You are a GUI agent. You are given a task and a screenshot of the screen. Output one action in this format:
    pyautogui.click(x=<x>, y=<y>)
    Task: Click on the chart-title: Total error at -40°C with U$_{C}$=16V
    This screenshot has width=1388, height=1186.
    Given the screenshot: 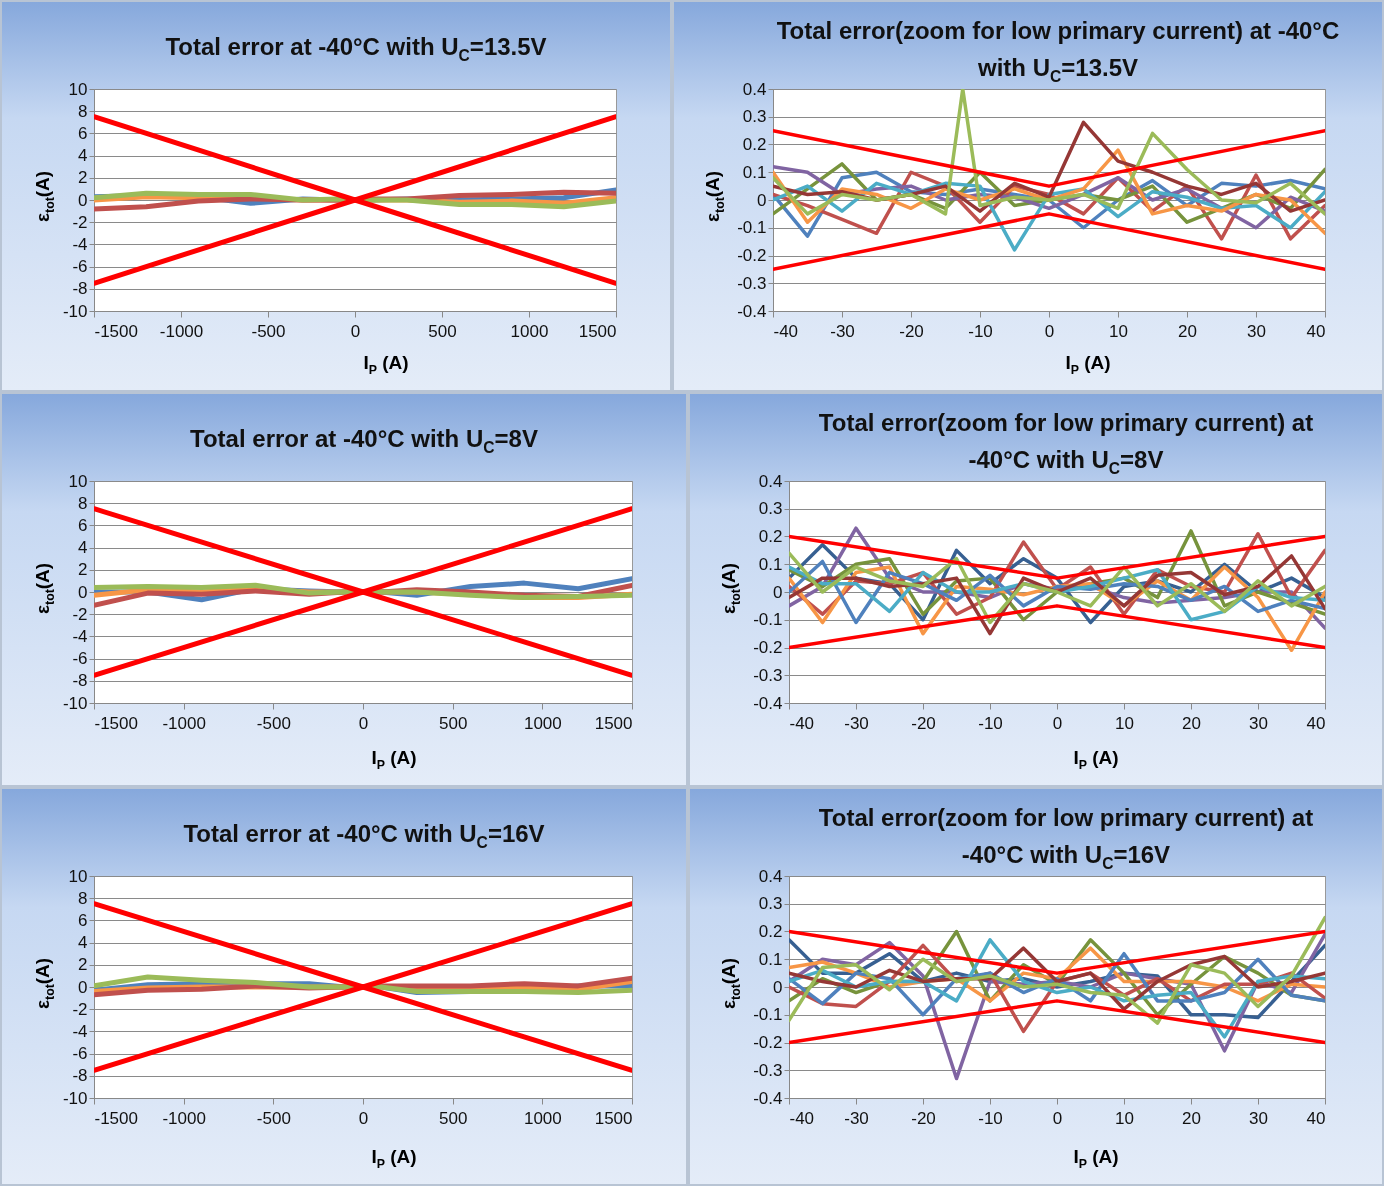 What is the action you would take?
    pyautogui.click(x=364, y=836)
    